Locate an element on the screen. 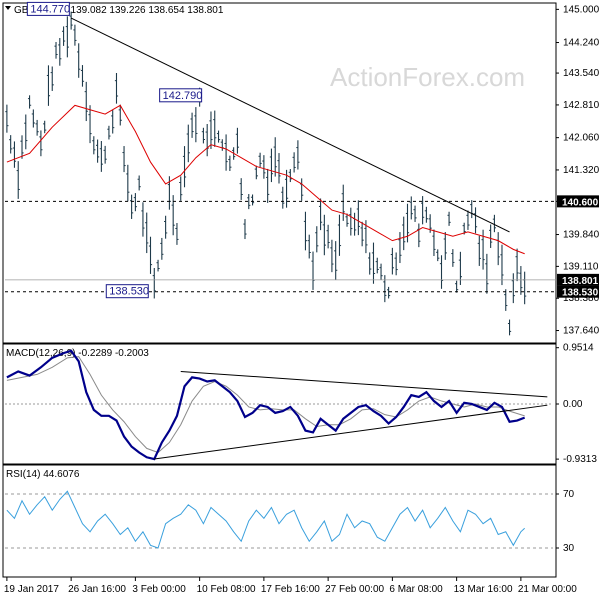 The height and width of the screenshot is (600, 600). x-tick-label: 10 Feb 08:00 is located at coordinates (226, 589).